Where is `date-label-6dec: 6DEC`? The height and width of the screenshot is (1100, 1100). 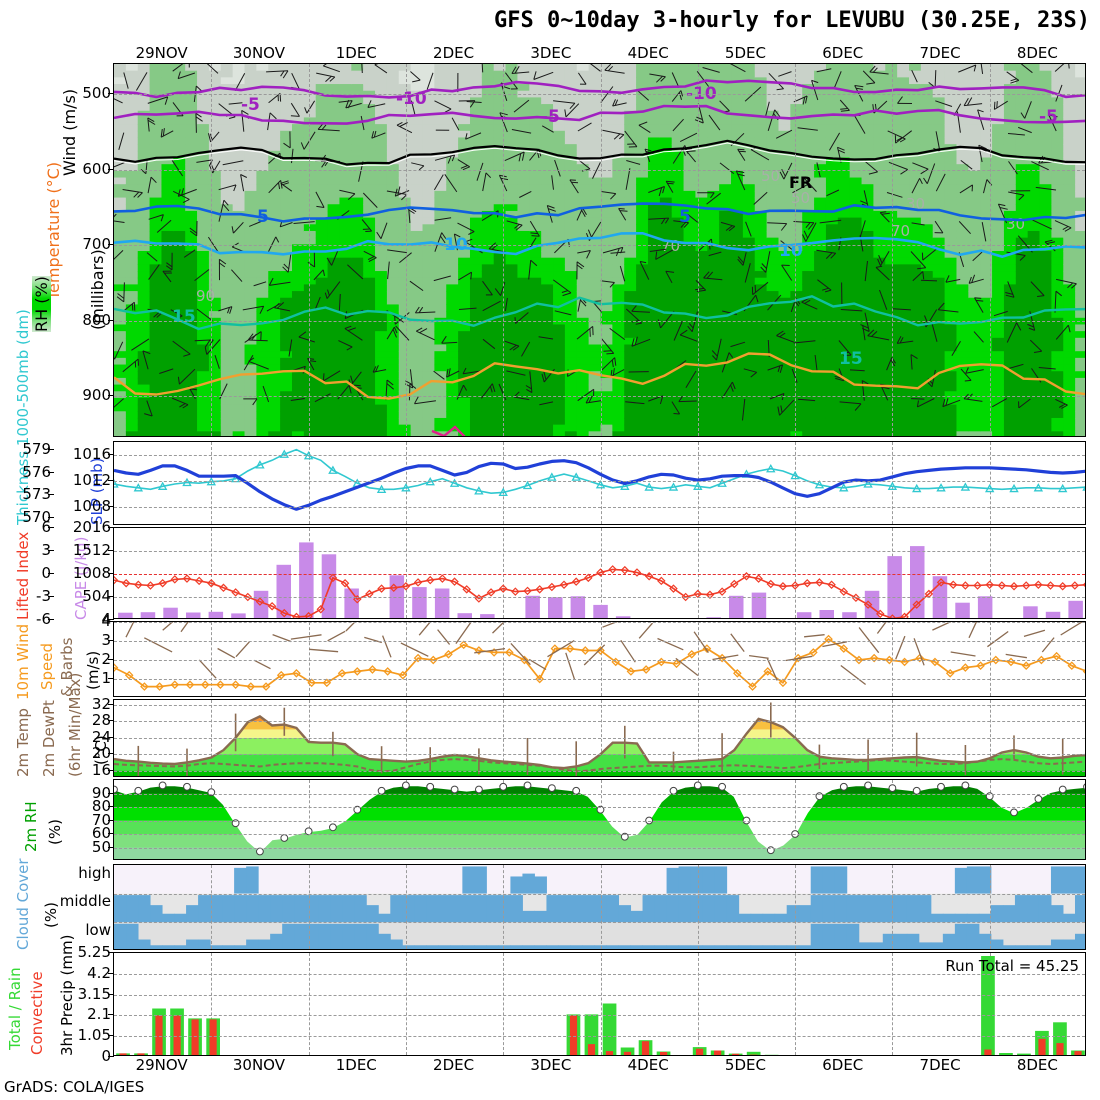
date-label-6dec: 6DEC is located at coordinates (843, 1065).